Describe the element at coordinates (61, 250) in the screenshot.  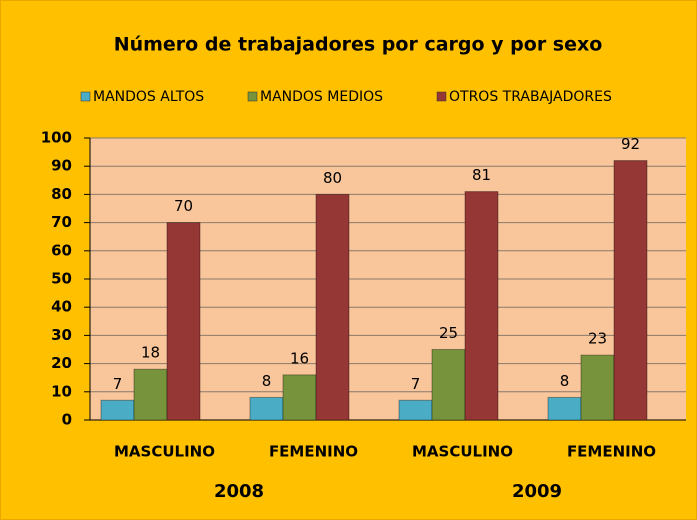
I see `y-tick-label: 60` at that location.